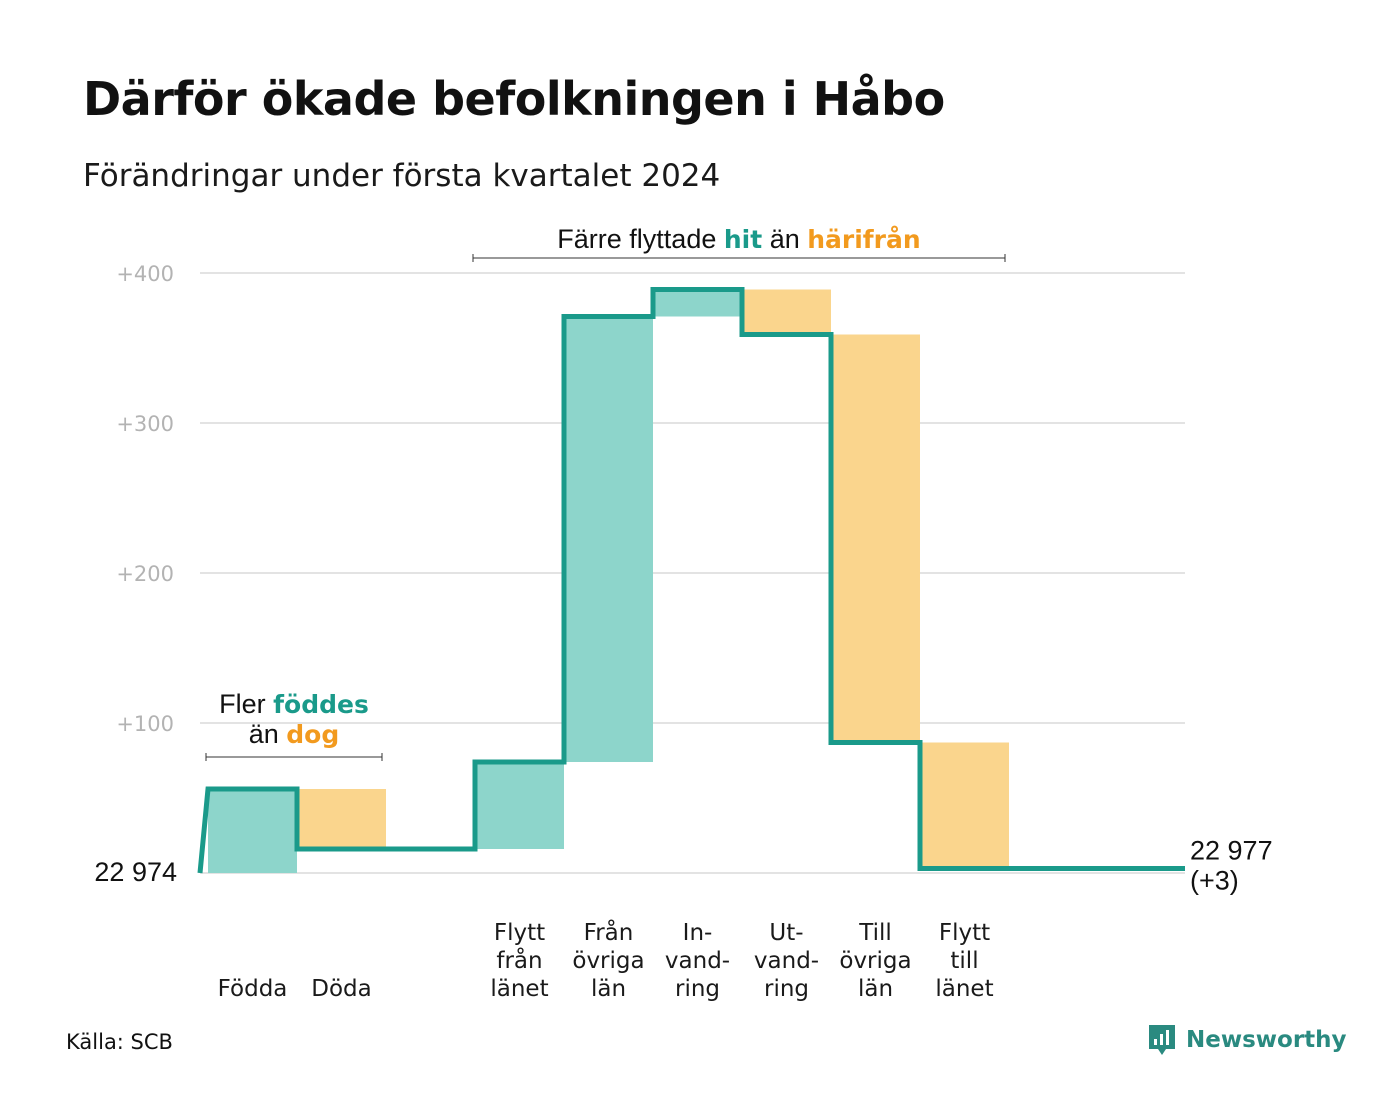 The image size is (1400, 1120). What do you see at coordinates (135, 872) in the screenshot?
I see `start-value-label: 22 974` at bounding box center [135, 872].